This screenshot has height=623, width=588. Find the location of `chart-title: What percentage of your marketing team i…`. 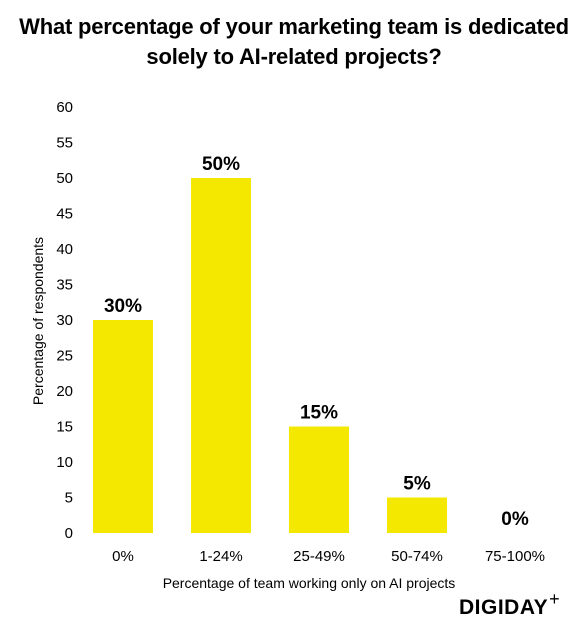

chart-title: What percentage of your marketing team i… is located at coordinates (294, 41).